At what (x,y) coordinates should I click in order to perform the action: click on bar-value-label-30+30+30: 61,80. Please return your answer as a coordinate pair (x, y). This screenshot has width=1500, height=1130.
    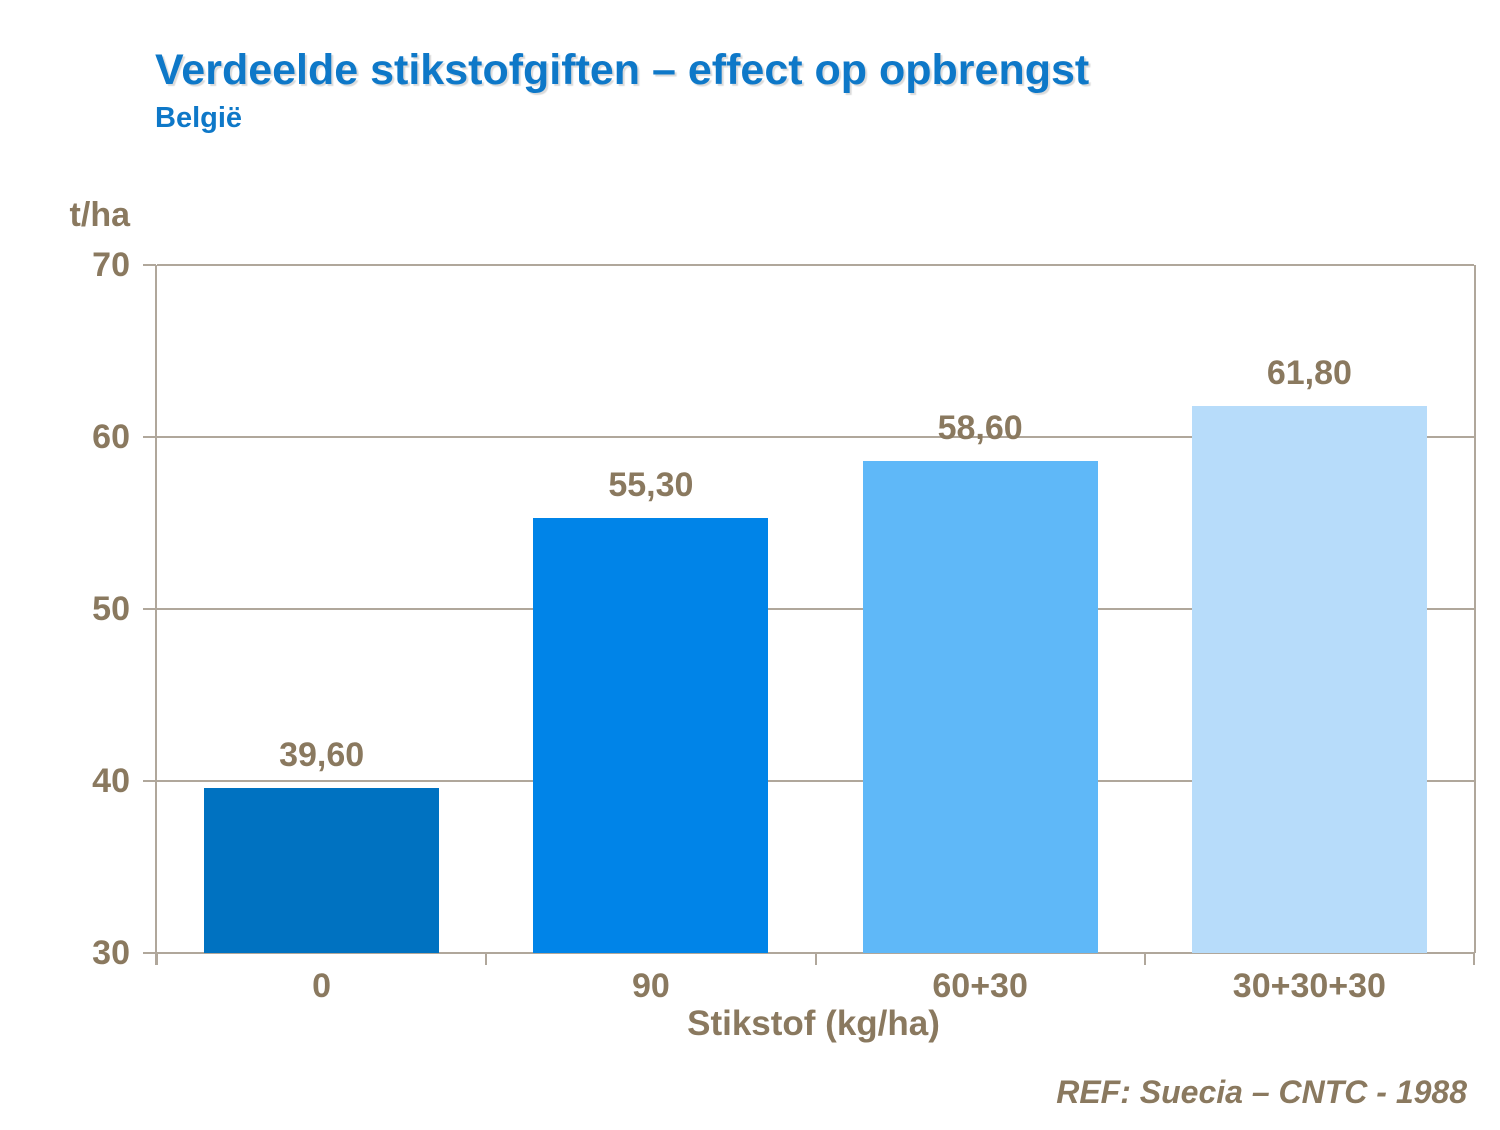
    Looking at the image, I should click on (1309, 373).